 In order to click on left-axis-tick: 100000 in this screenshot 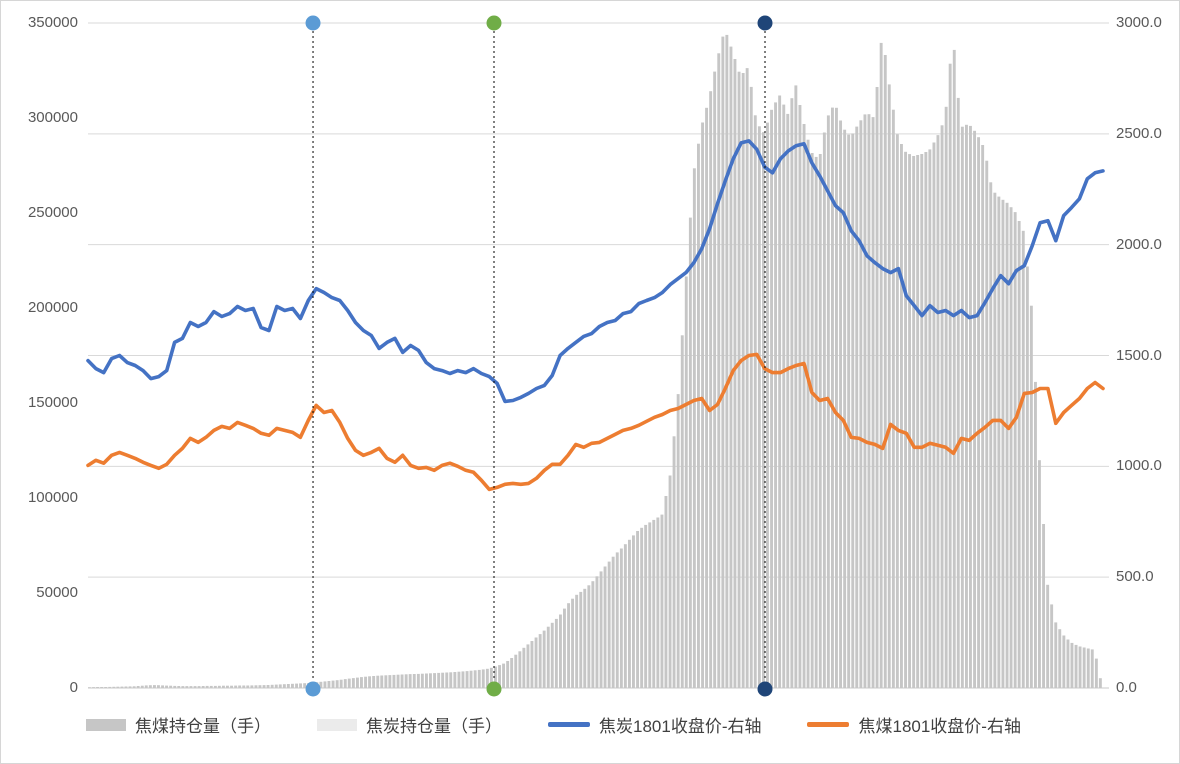, I will do `click(52, 497)`.